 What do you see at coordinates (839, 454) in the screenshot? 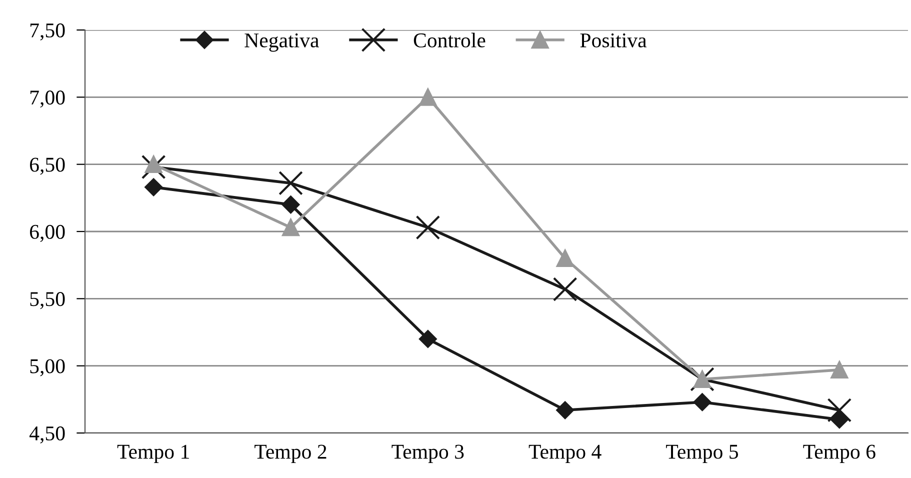
I see `x-tick-label: Tempo 6` at bounding box center [839, 454].